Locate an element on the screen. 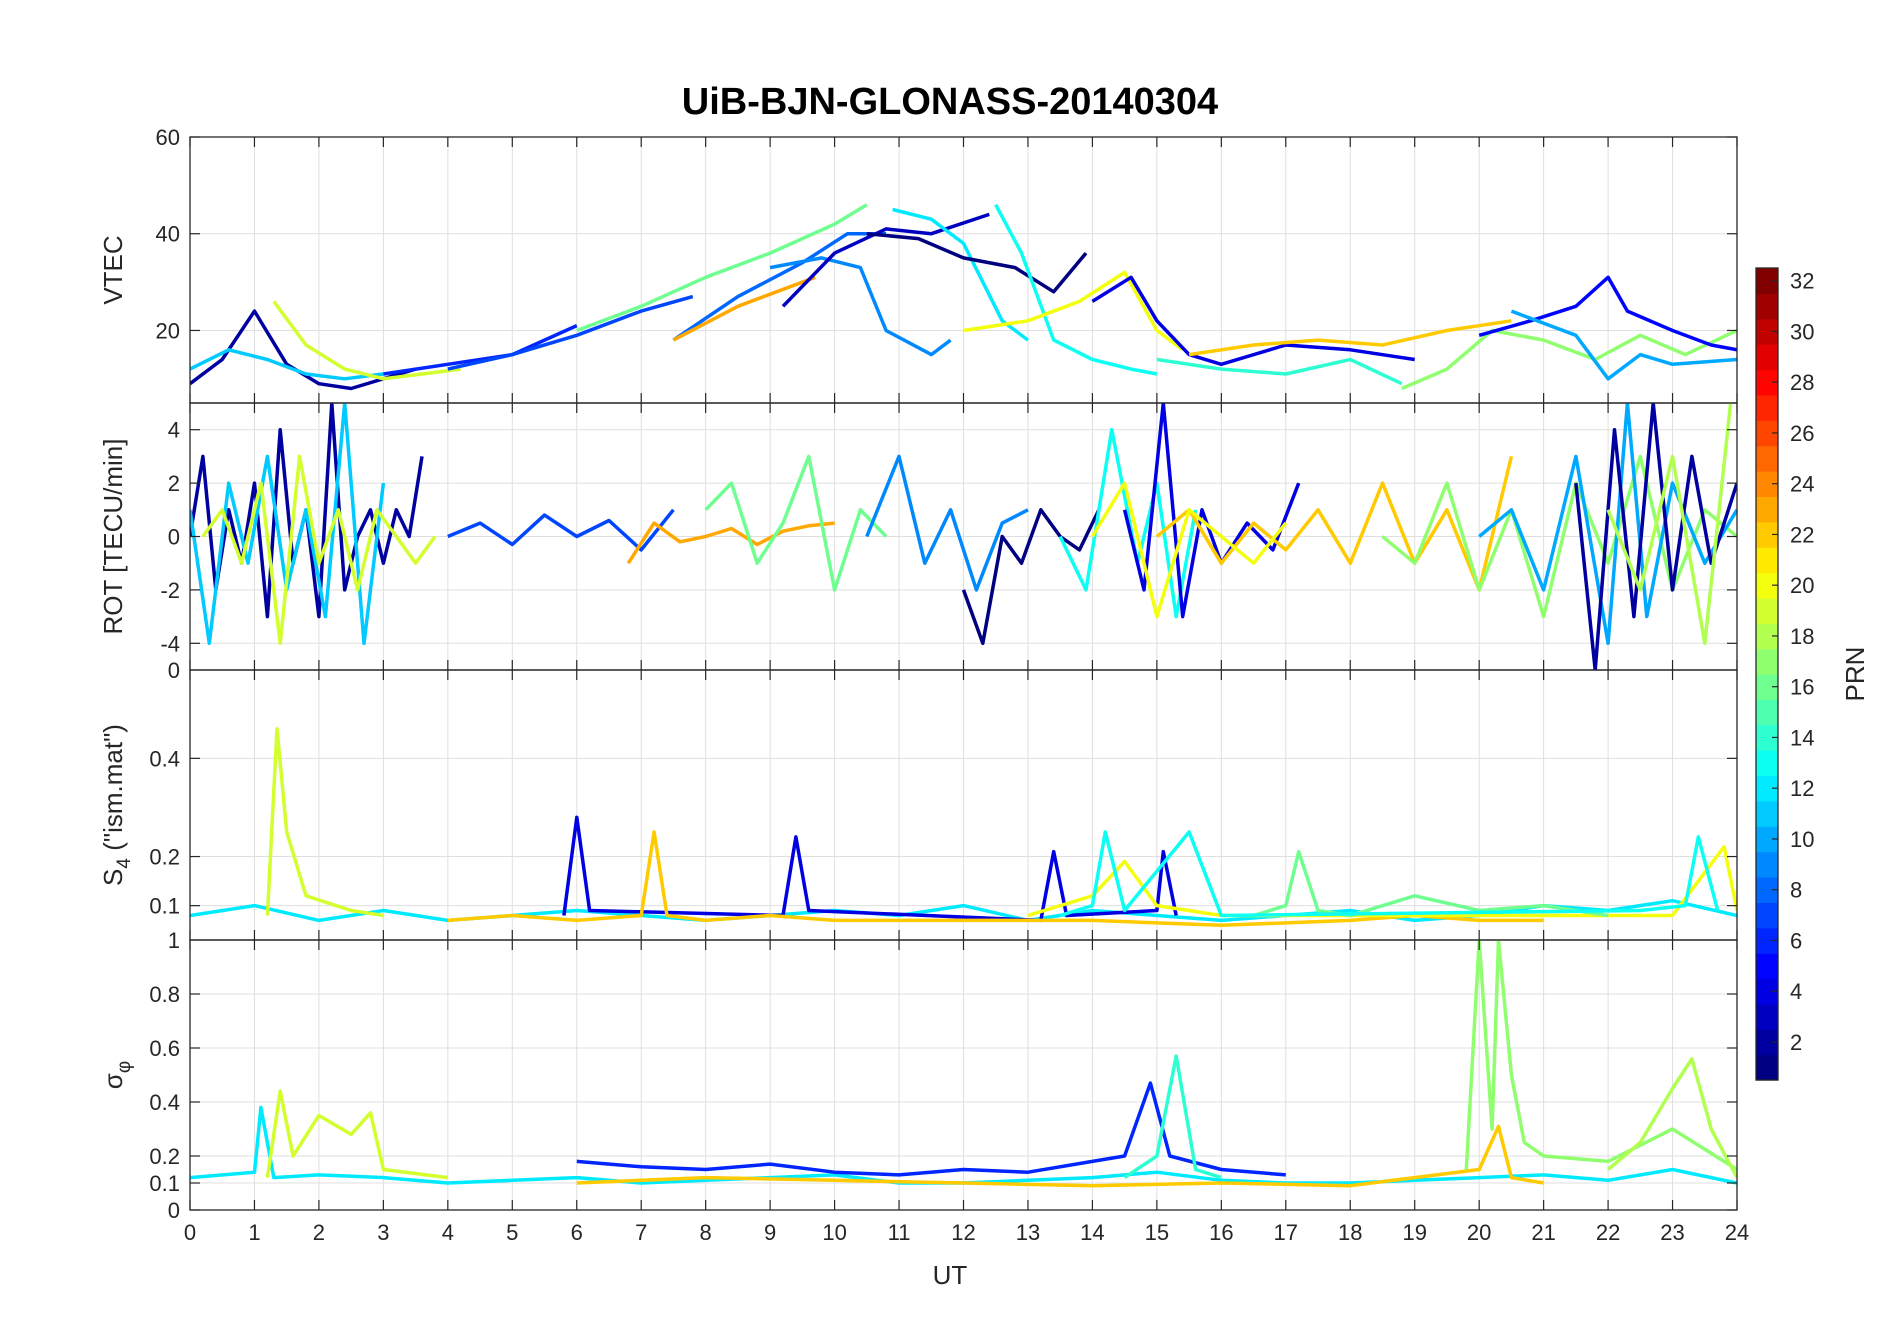 The height and width of the screenshot is (1330, 1902). colorbar-tick-label: 16 is located at coordinates (1802, 687).